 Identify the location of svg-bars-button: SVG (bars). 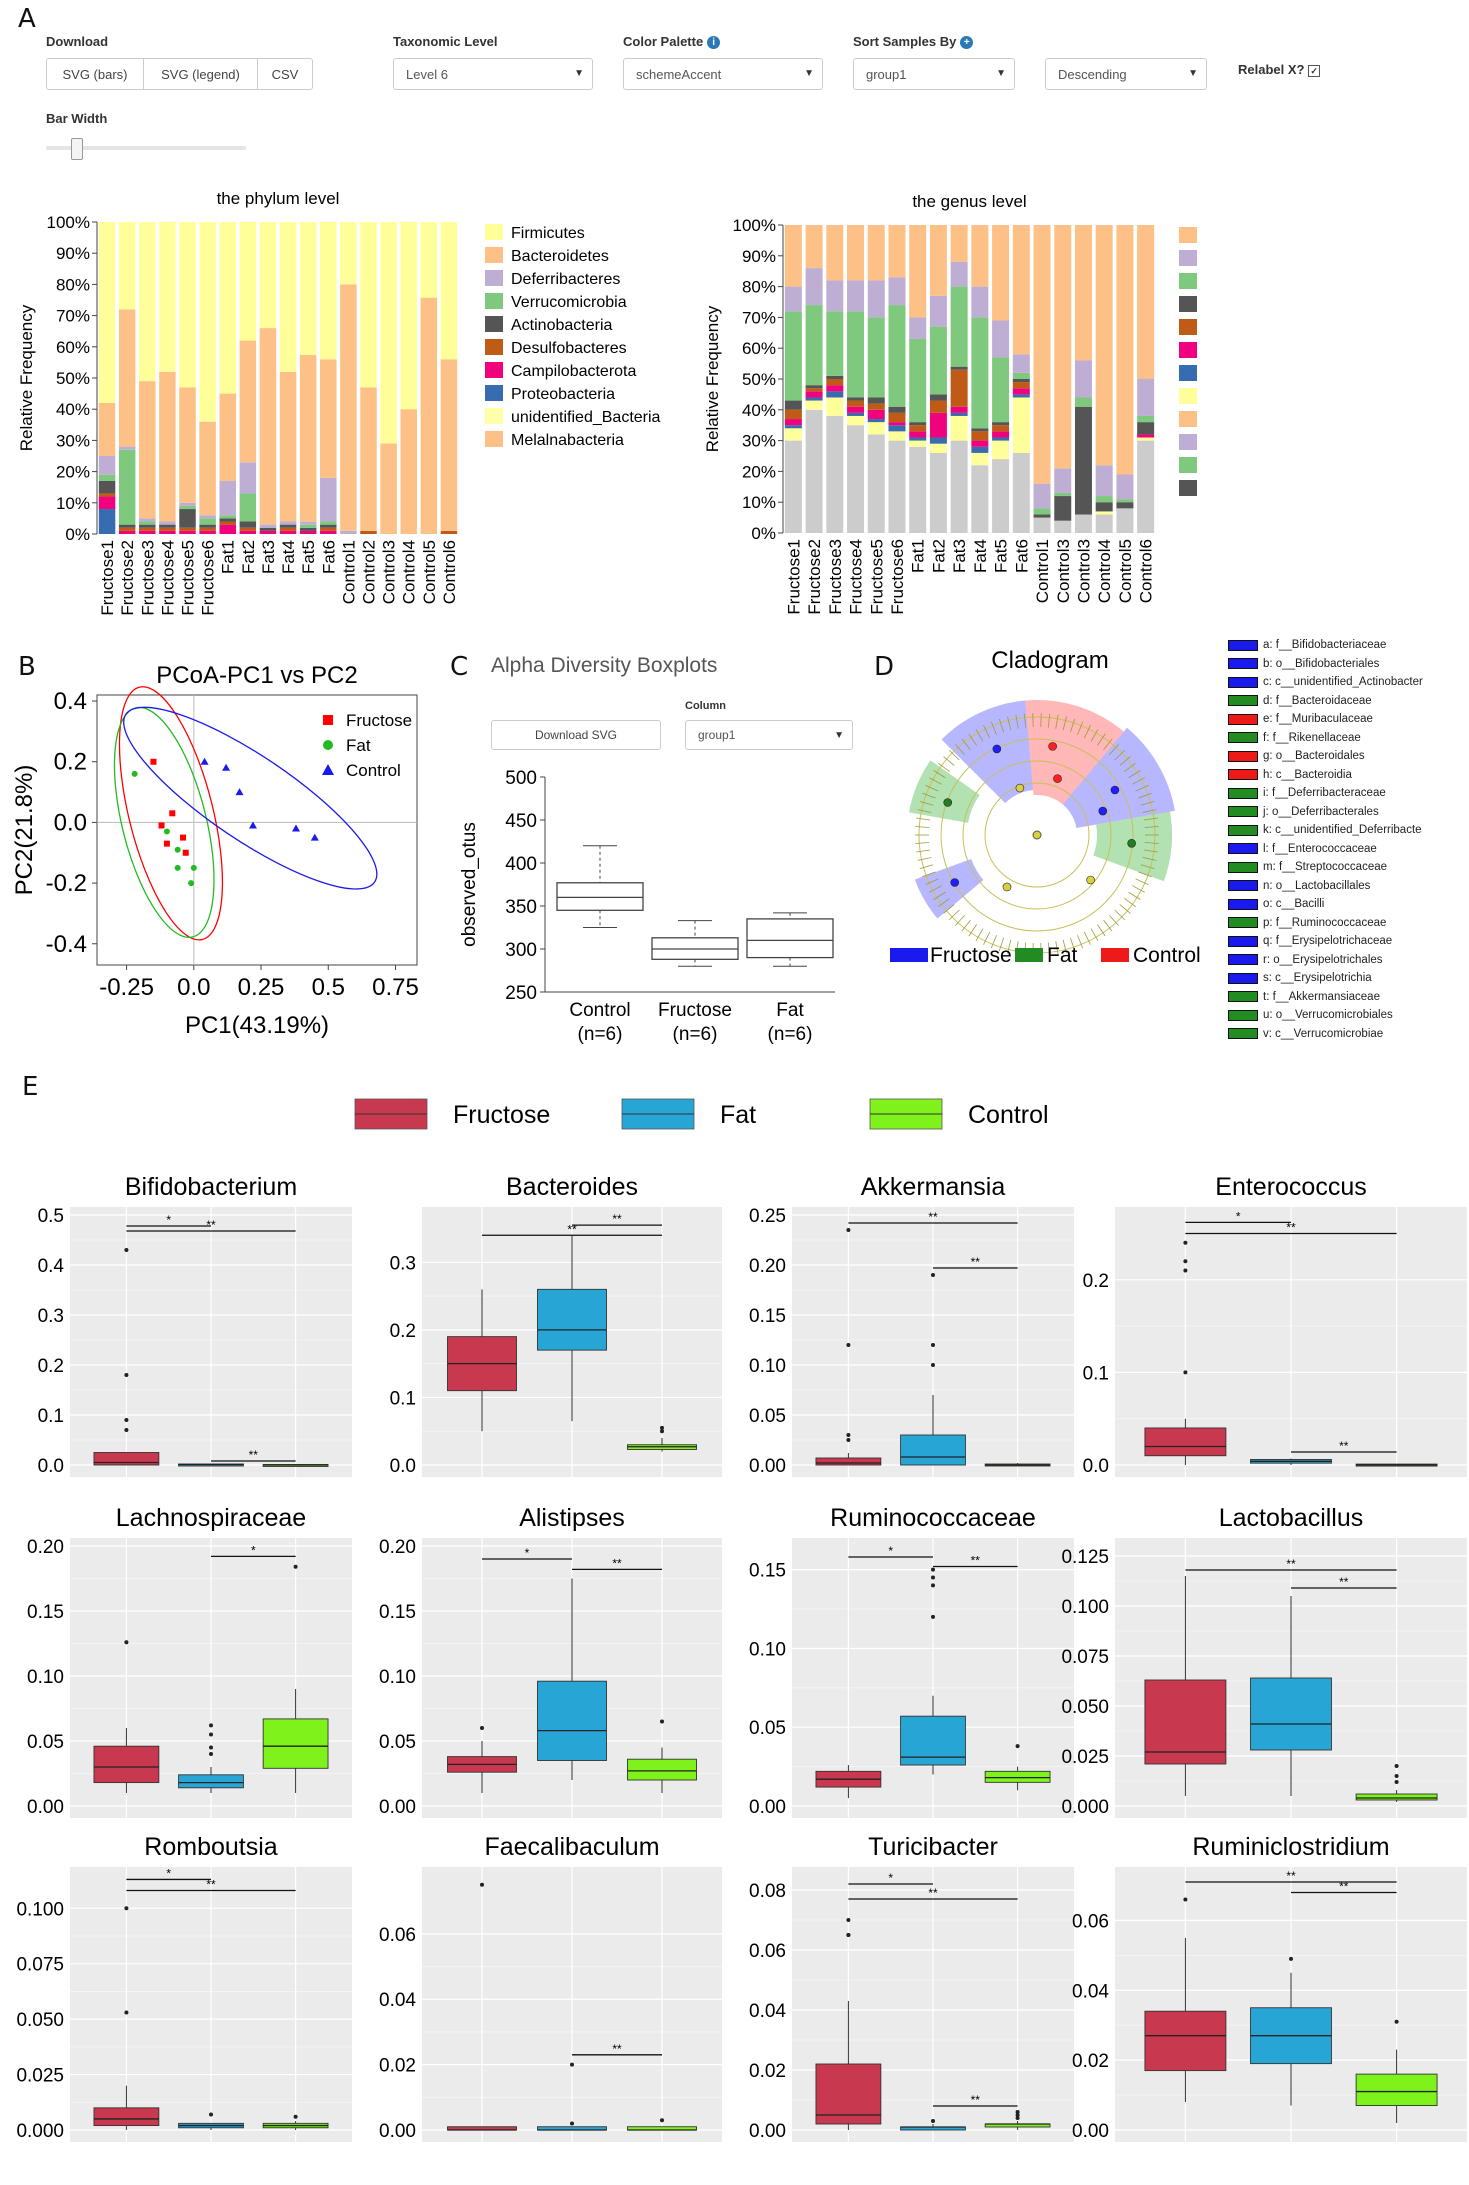
(95, 74).